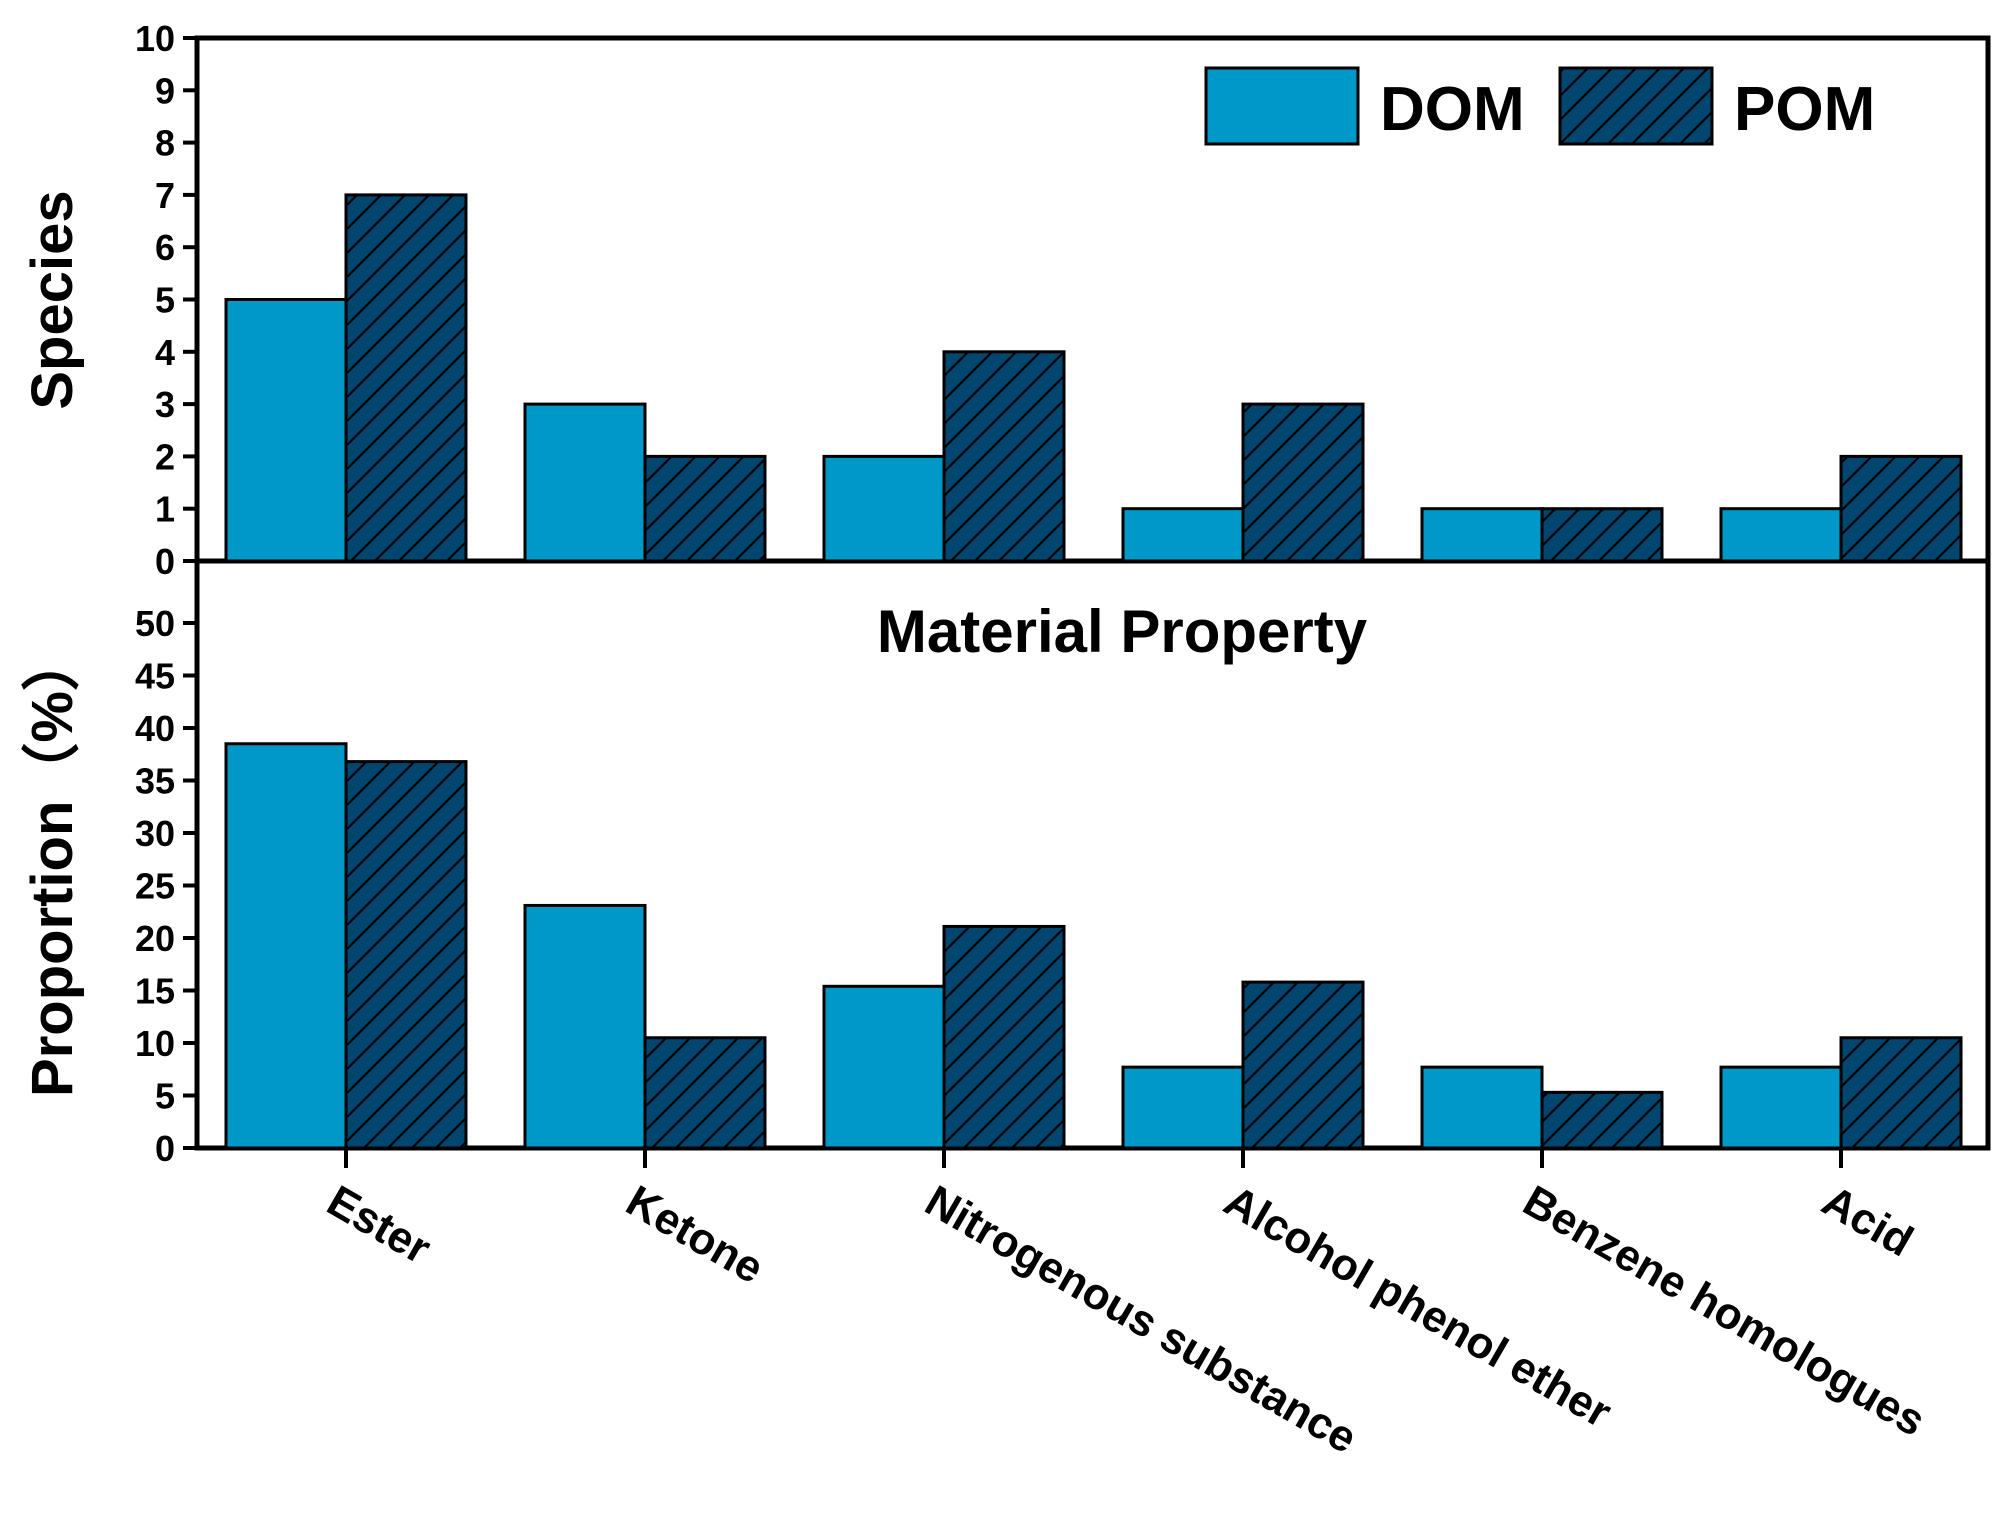 This screenshot has width=2011, height=1514. I want to click on bar-dom-ketone-panel1, so click(585, 482).